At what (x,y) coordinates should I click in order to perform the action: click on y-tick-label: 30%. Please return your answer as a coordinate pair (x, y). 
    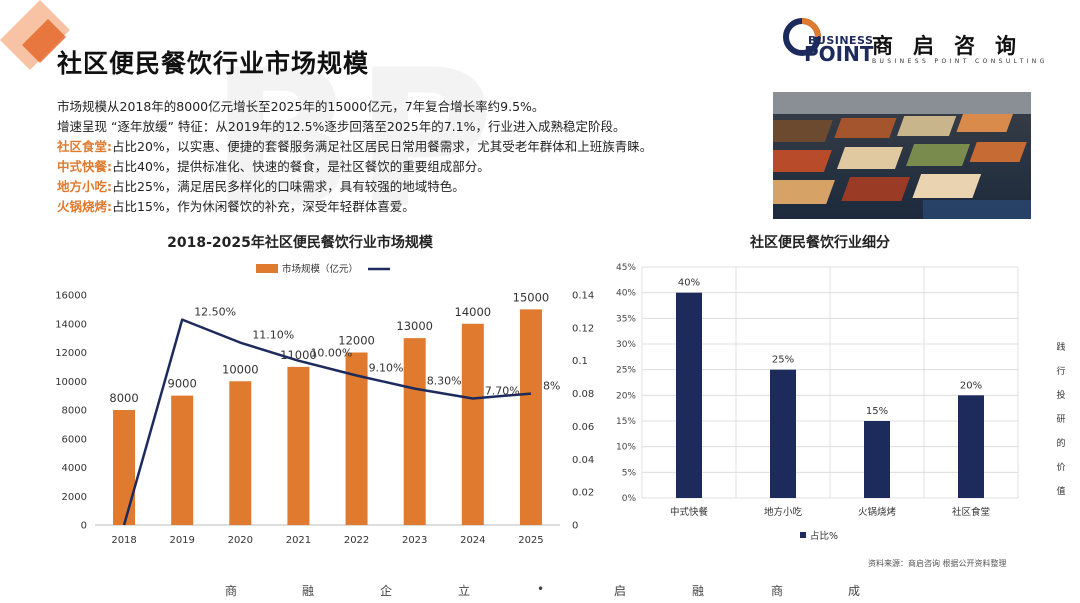
    Looking at the image, I should click on (626, 345).